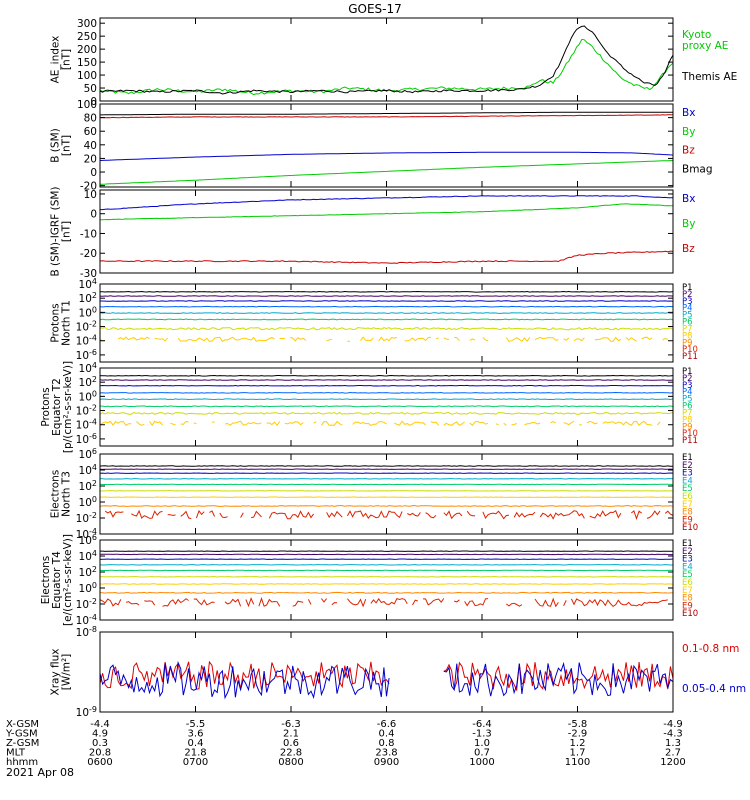  What do you see at coordinates (714, 689) in the screenshot?
I see `legend-entry-xray-0-05-0-4-nm: 0.05-0.4 nm` at bounding box center [714, 689].